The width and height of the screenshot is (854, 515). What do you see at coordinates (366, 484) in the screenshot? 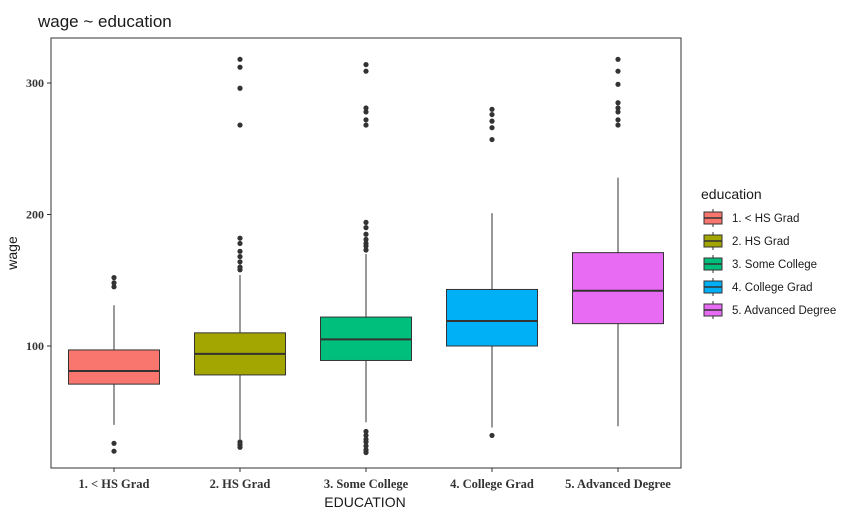
I see `x-tick-label: 3. Some College` at bounding box center [366, 484].